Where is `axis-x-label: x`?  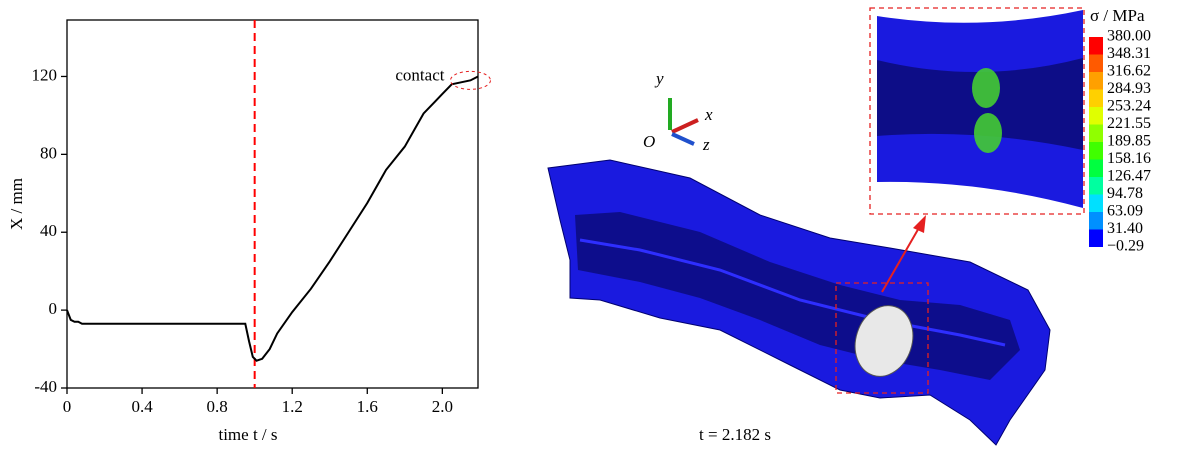
axis-x-label: x is located at coordinates (708, 114).